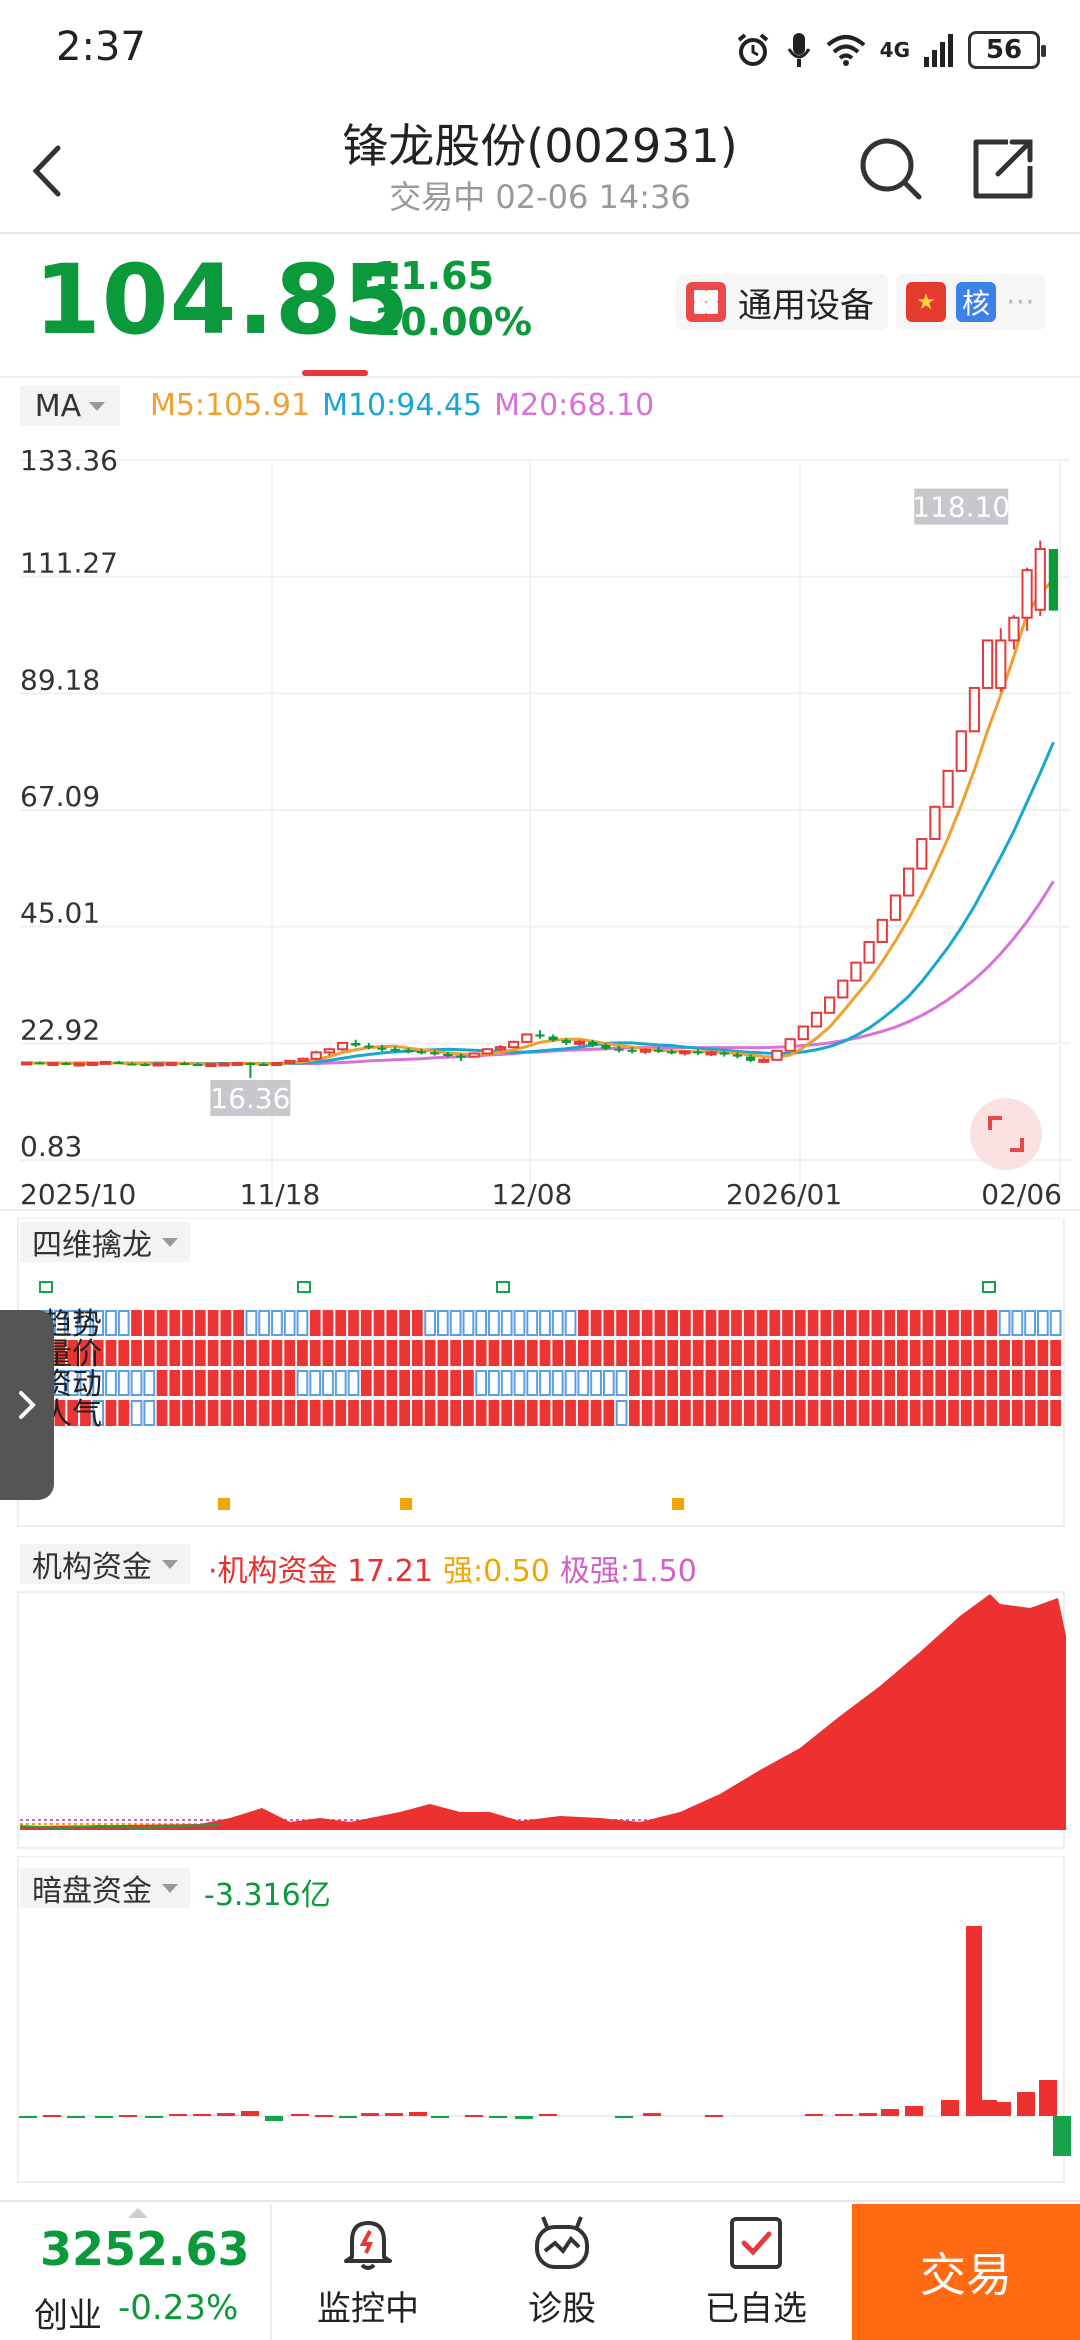 The height and width of the screenshot is (2340, 1080). What do you see at coordinates (541, 1720) in the screenshot?
I see `institution-fund-chart` at bounding box center [541, 1720].